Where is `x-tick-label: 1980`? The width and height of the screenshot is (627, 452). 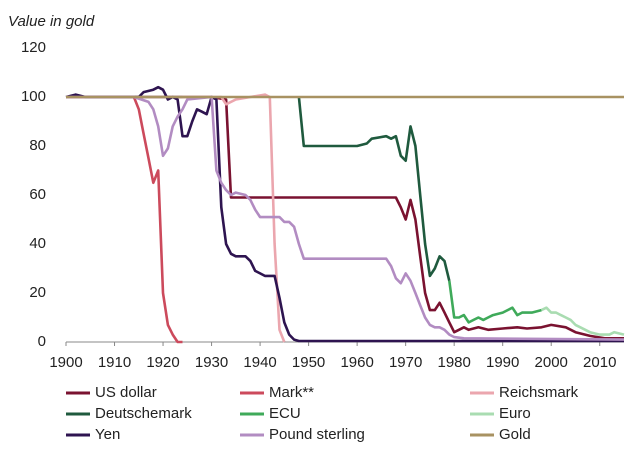
x-tick-label: 1980 is located at coordinates (453, 362).